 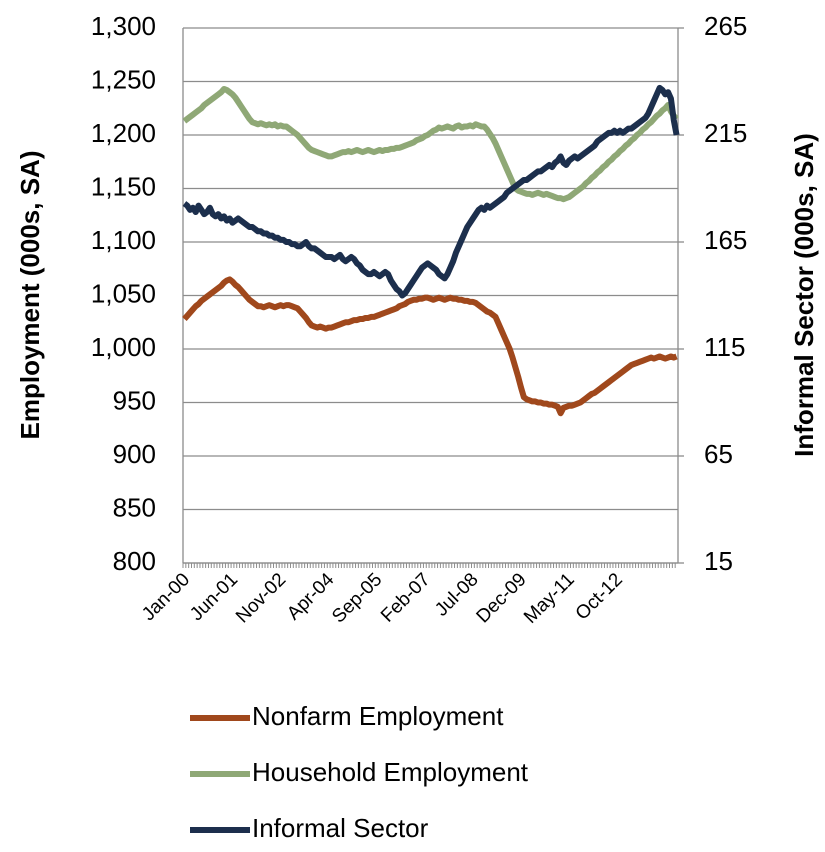 What do you see at coordinates (123, 26) in the screenshot?
I see `y-tick-label: 1,300` at bounding box center [123, 26].